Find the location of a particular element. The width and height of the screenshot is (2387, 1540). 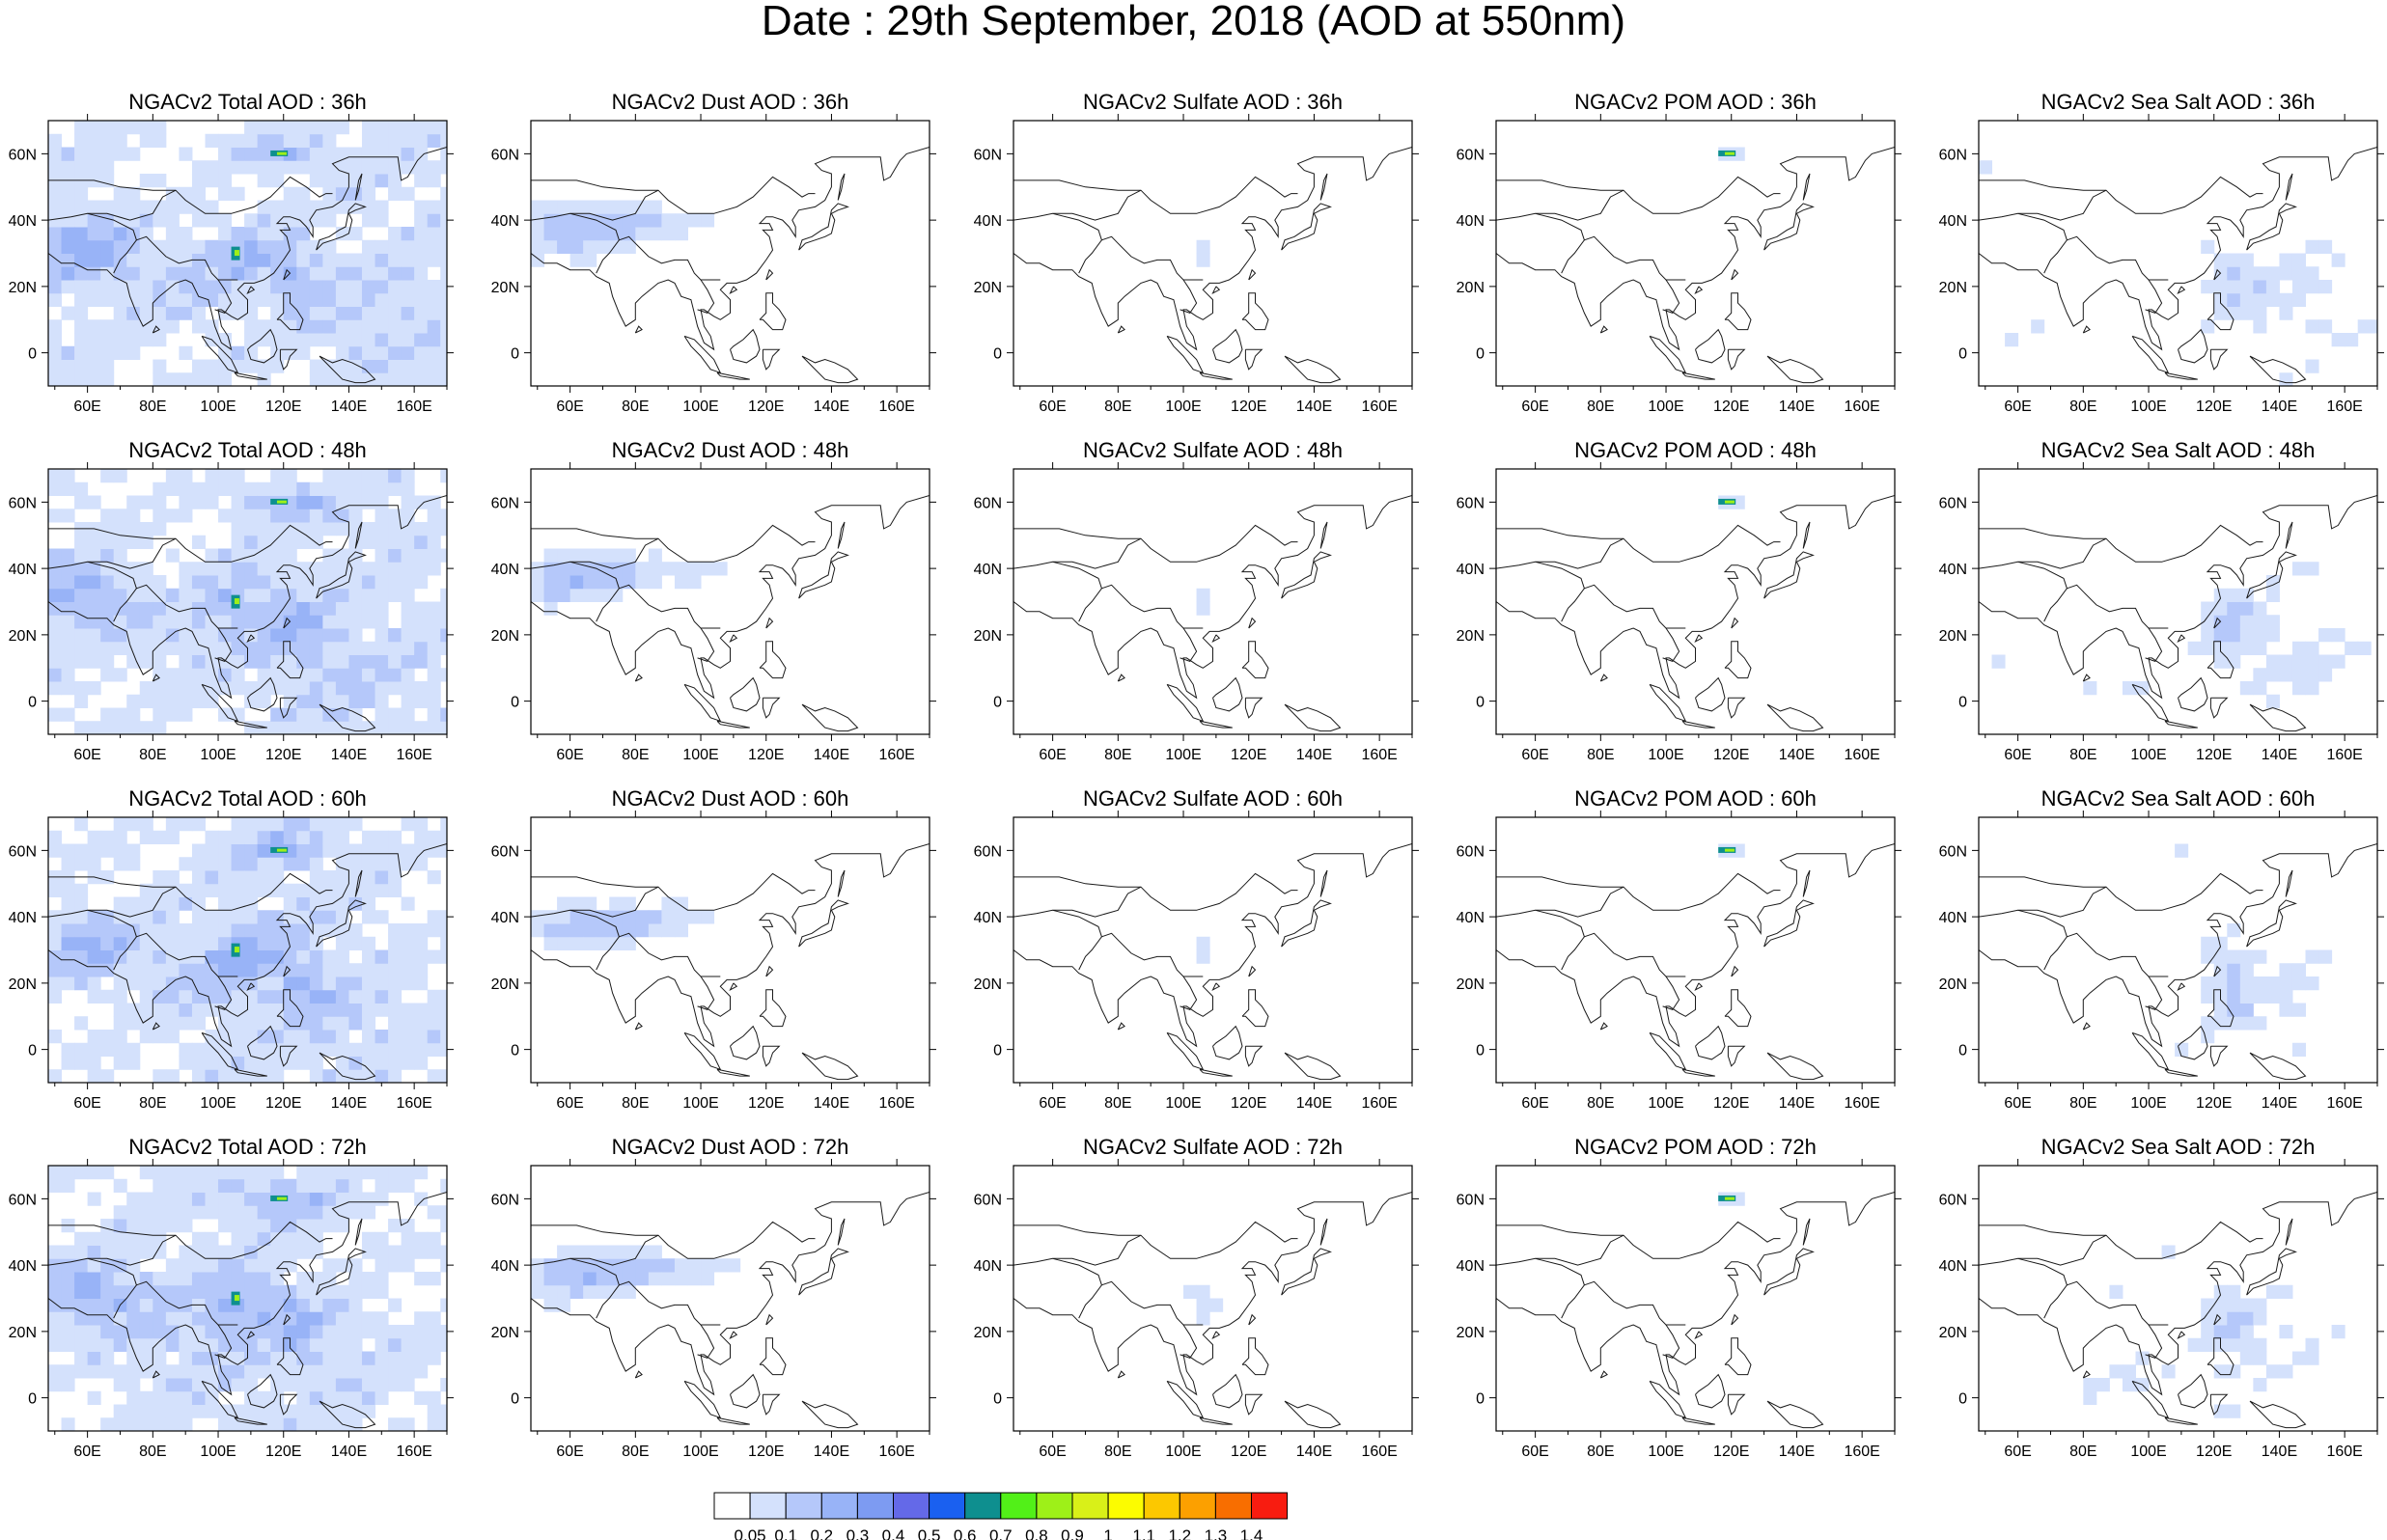

colorbar-label: 1.4 is located at coordinates (1251, 1533).